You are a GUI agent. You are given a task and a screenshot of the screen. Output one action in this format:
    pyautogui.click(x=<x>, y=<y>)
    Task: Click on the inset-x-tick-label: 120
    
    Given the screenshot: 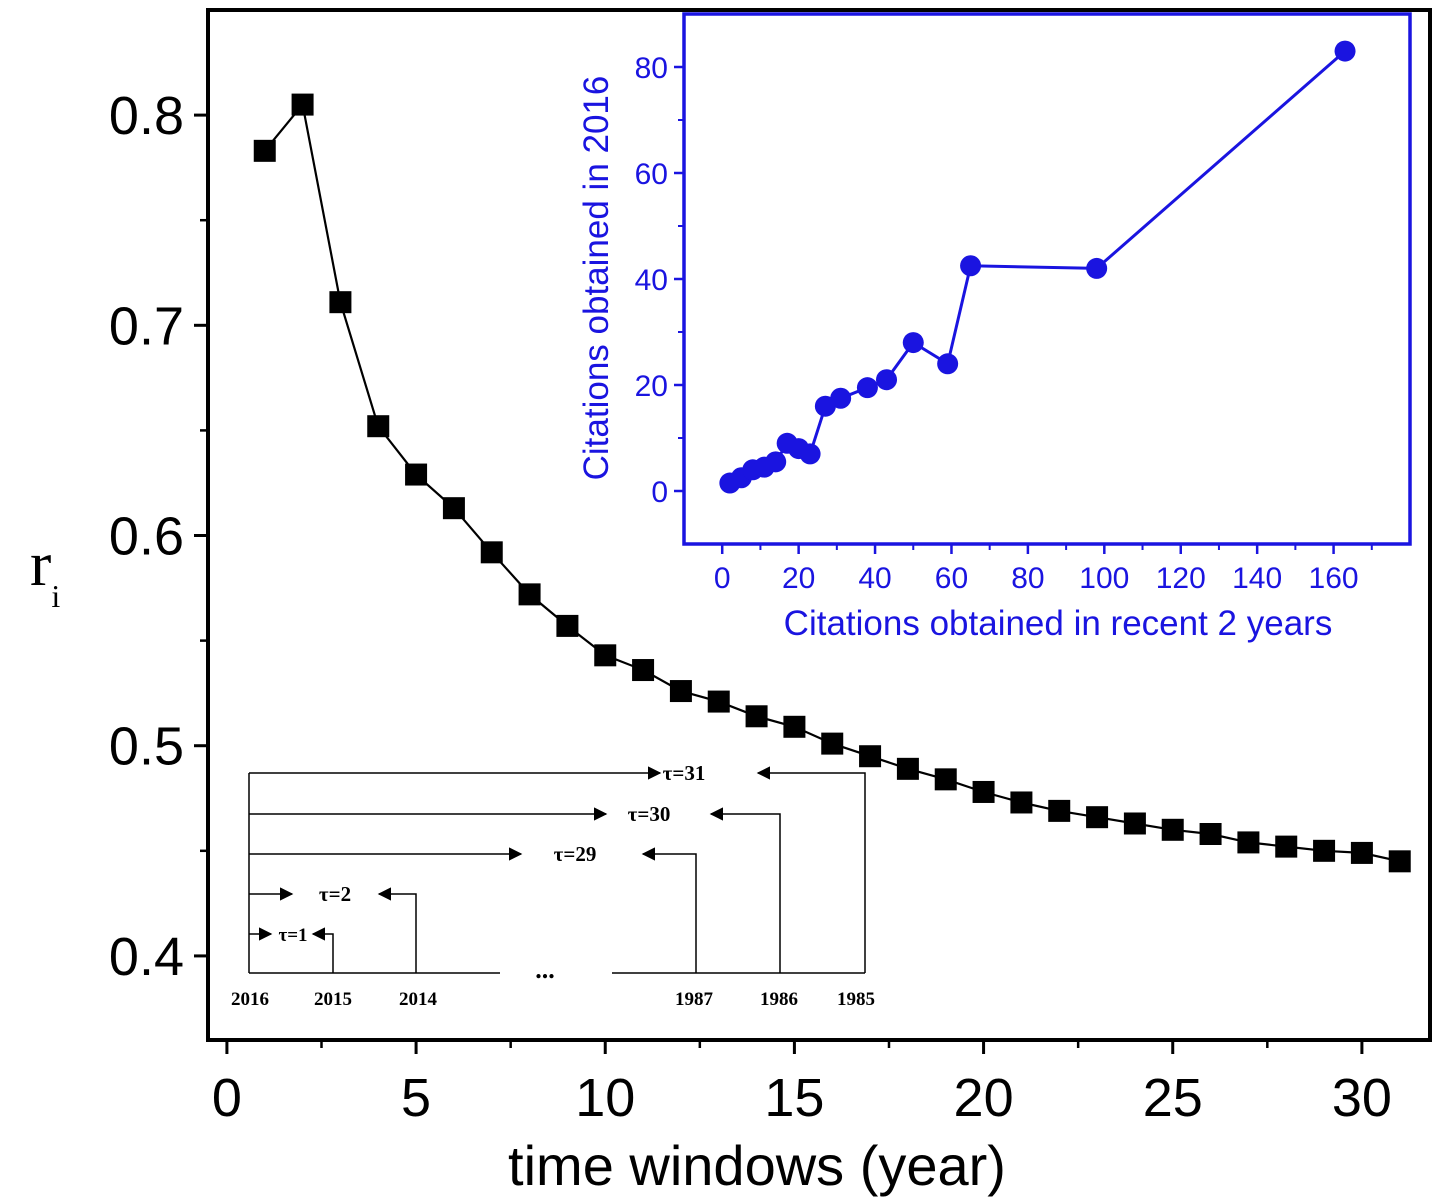 What is the action you would take?
    pyautogui.click(x=1181, y=578)
    